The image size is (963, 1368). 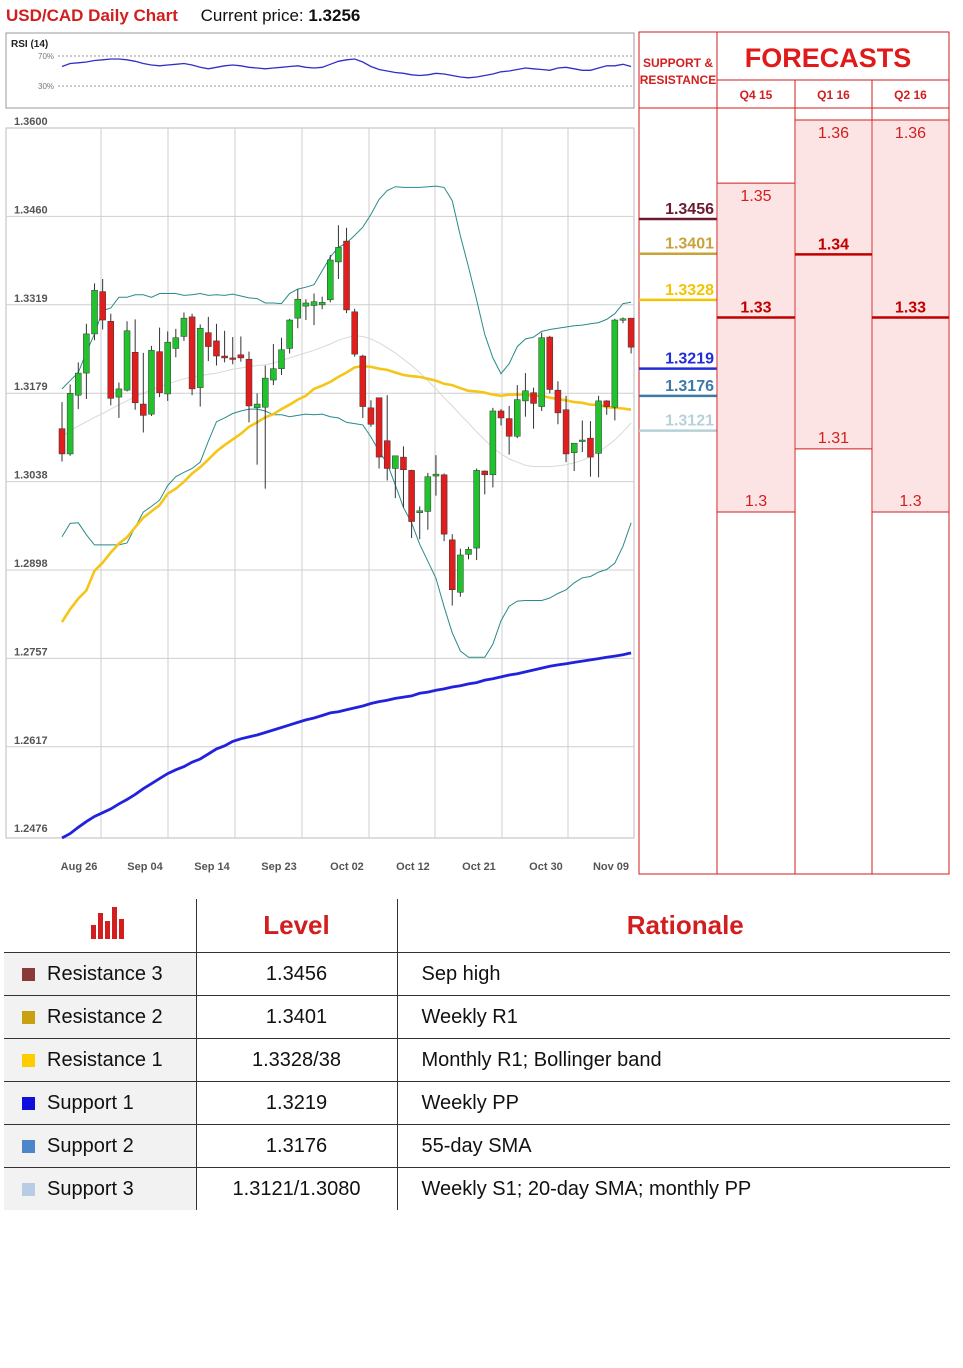 What do you see at coordinates (833, 95) in the screenshot?
I see `forecast-column-label: Q1 16` at bounding box center [833, 95].